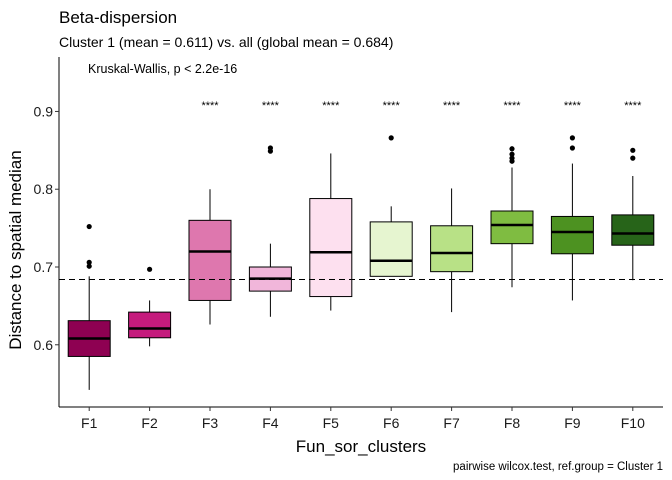  Describe the element at coordinates (162, 69) in the screenshot. I see `kruskal-wallis-annotation: Kruskal-Wallis, p < 2.2e-16` at that location.